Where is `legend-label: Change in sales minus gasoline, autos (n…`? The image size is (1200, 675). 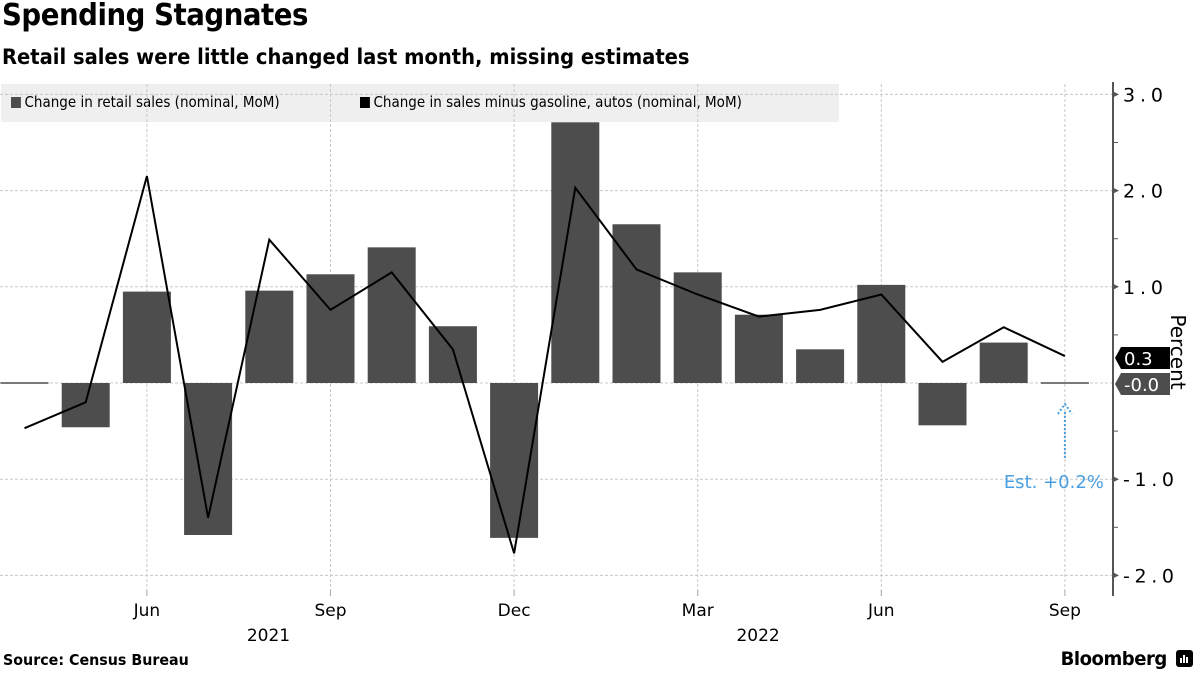
legend-label: Change in sales minus gasoline, autos (n… is located at coordinates (557, 102).